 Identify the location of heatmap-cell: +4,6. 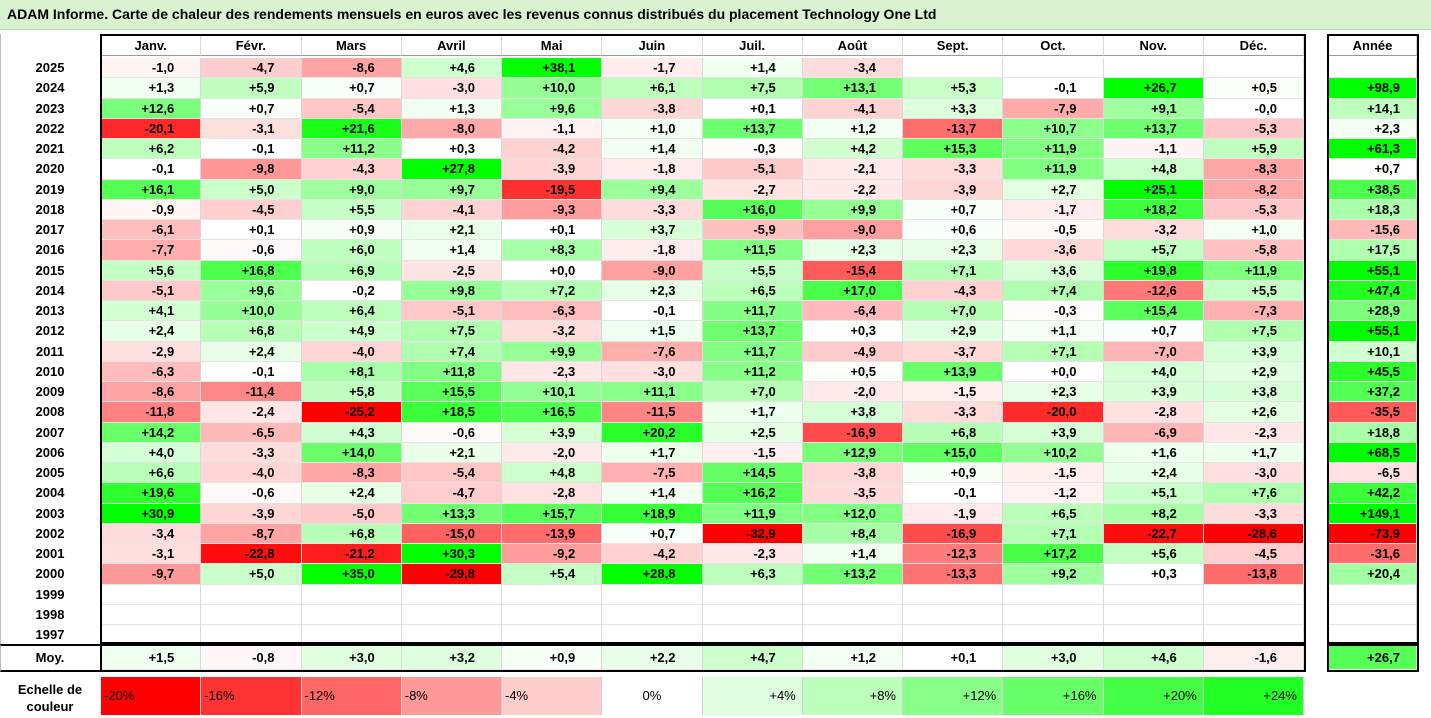
(451, 68).